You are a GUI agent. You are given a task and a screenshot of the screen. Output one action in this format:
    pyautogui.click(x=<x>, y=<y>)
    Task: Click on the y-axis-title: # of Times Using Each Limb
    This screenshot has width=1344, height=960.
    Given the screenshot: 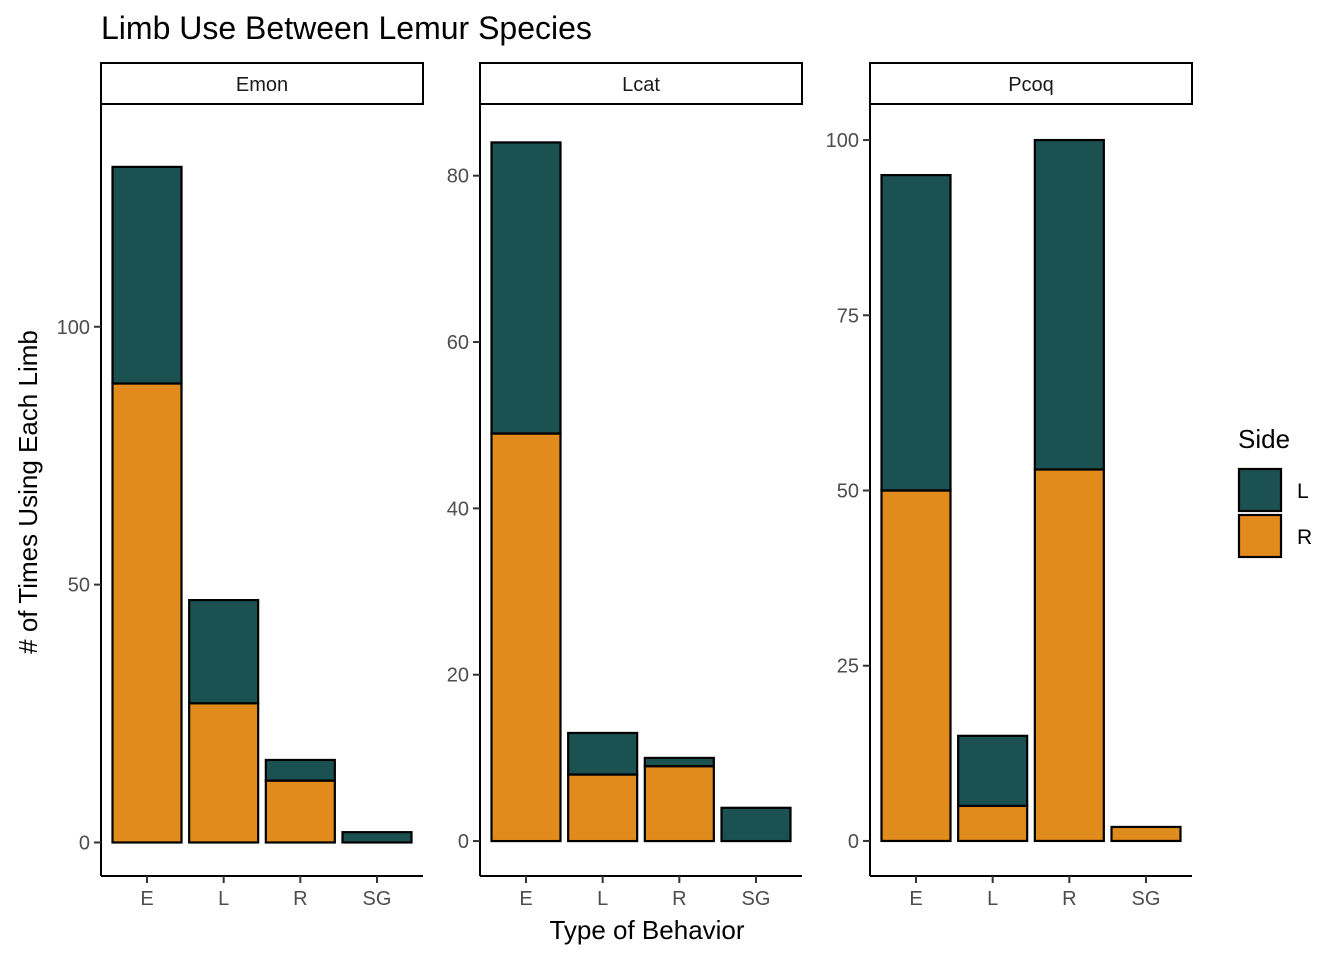 What is the action you would take?
    pyautogui.click(x=28, y=492)
    